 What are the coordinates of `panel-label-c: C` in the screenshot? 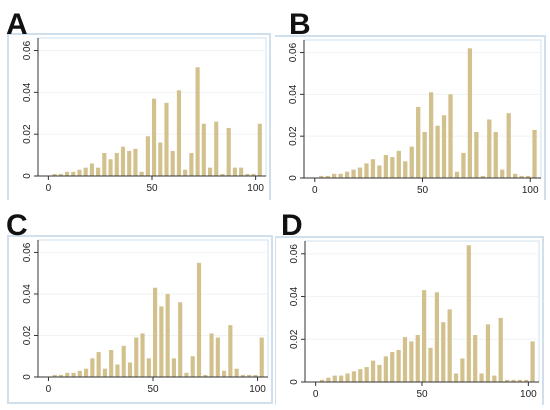 It's located at (17, 225).